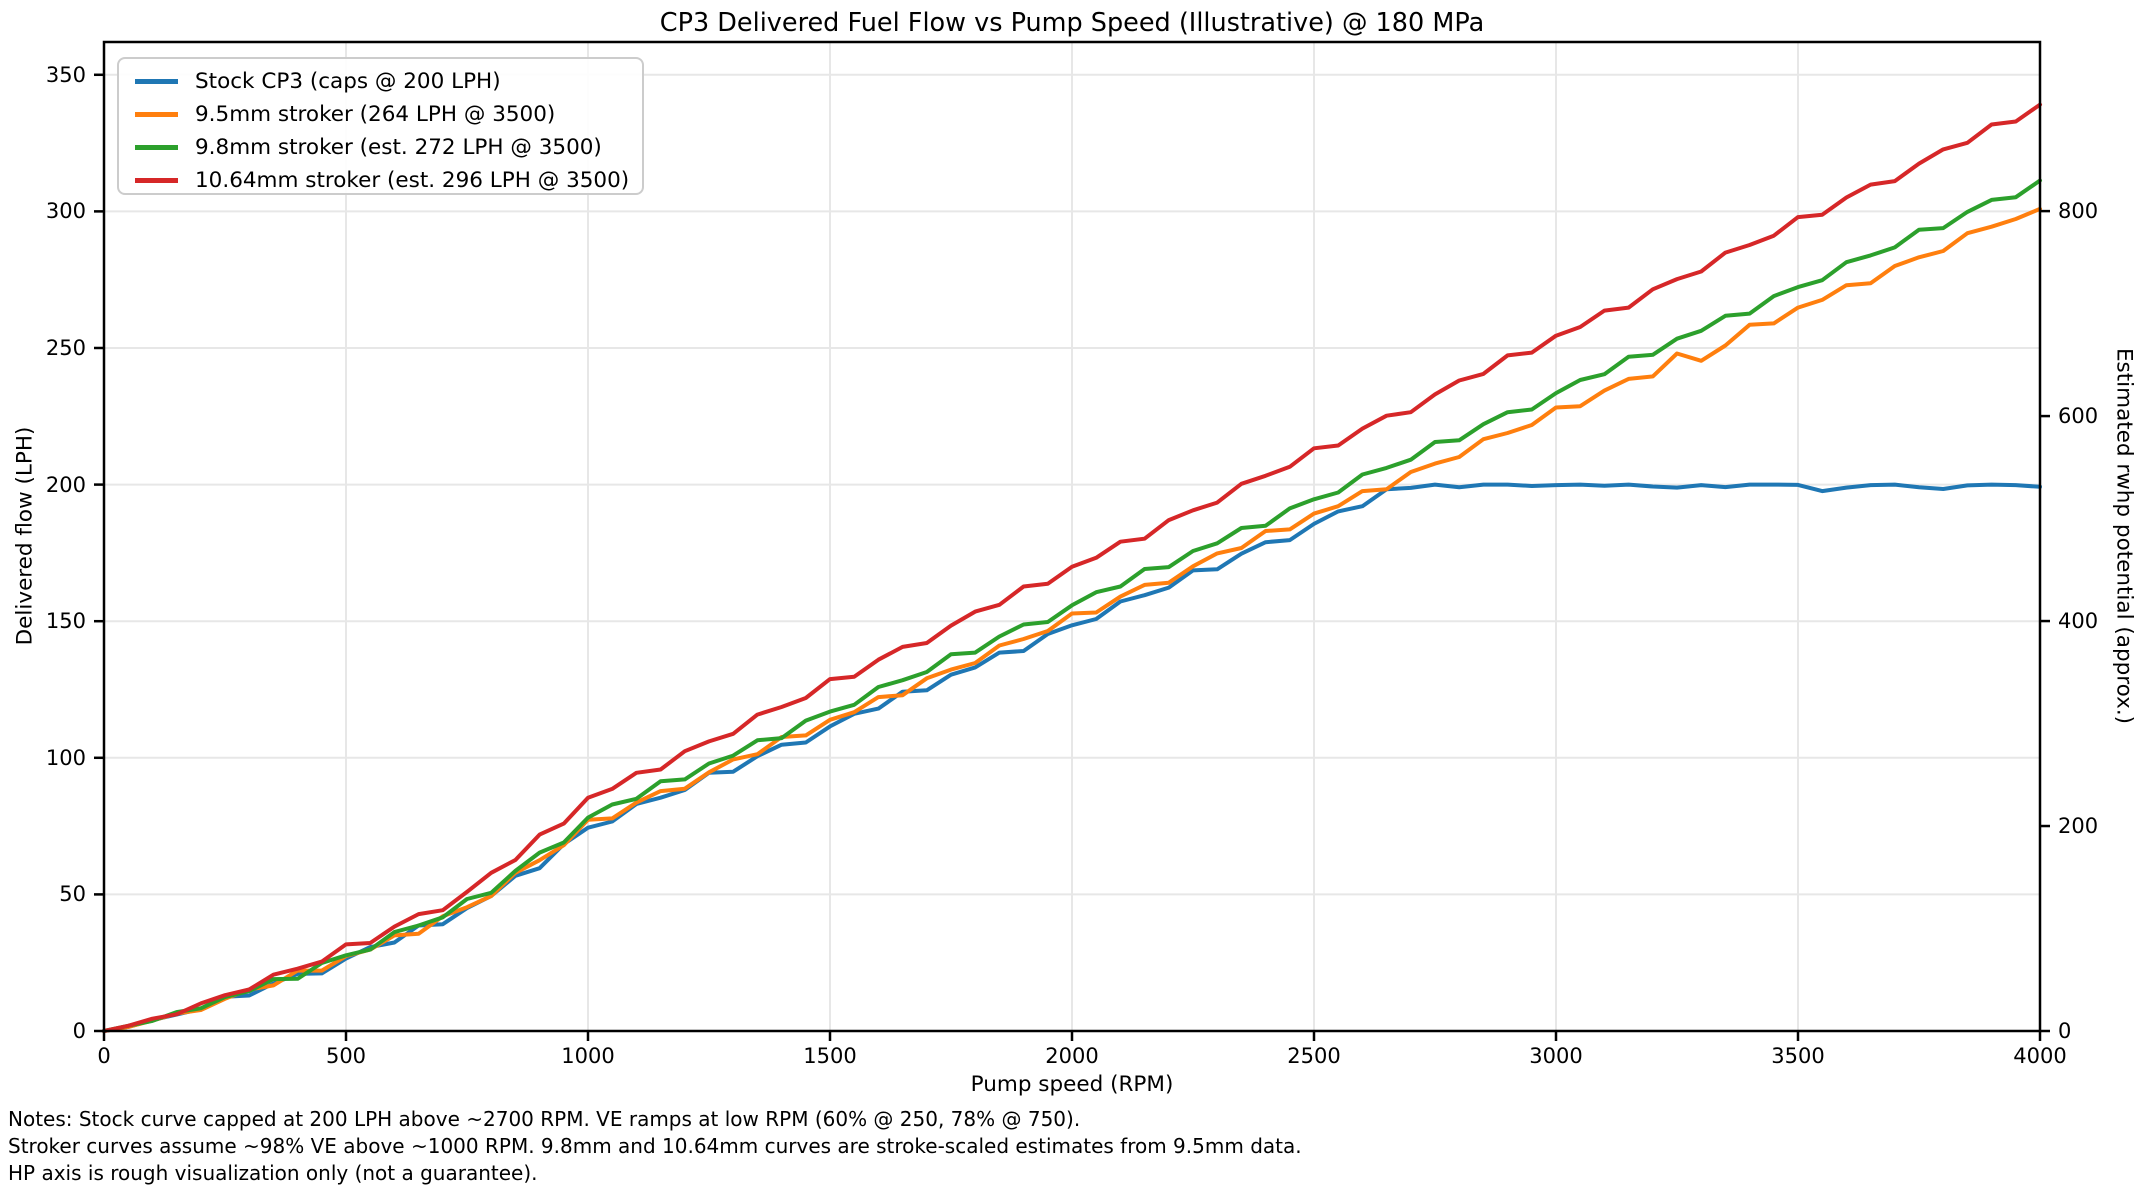  I want to click on y-tick-label-right: 600, so click(2078, 416).